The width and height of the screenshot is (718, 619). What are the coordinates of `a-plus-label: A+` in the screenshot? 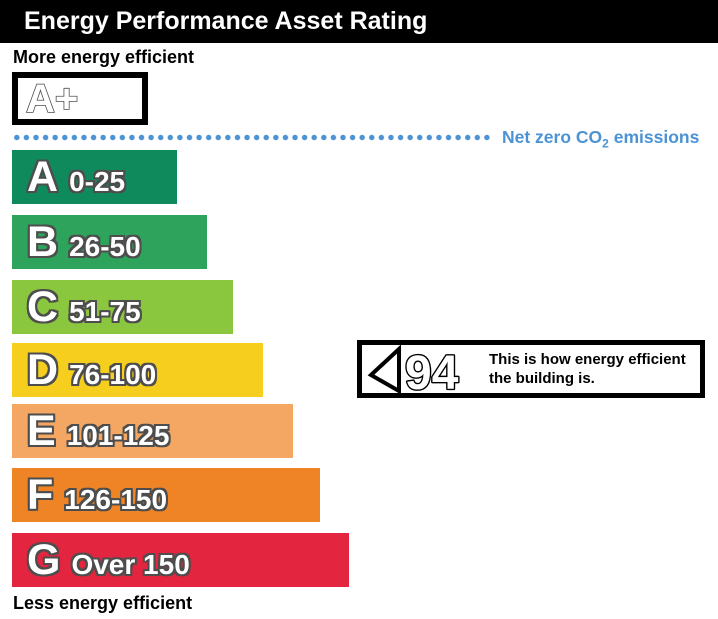 It's located at (52, 99).